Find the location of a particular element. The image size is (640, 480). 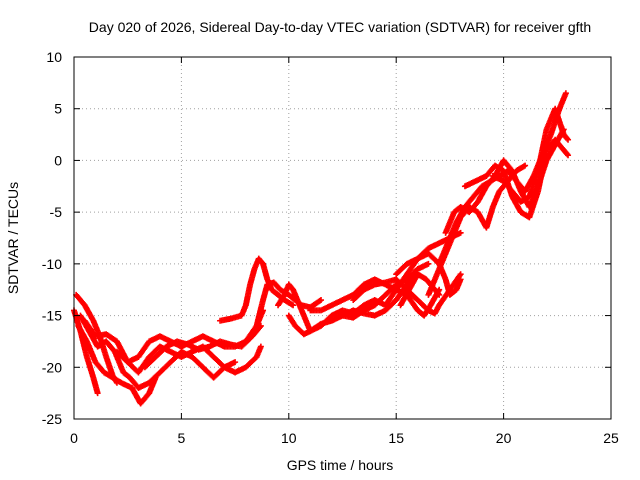

x-axis-label: GPS time / hours is located at coordinates (340, 465).